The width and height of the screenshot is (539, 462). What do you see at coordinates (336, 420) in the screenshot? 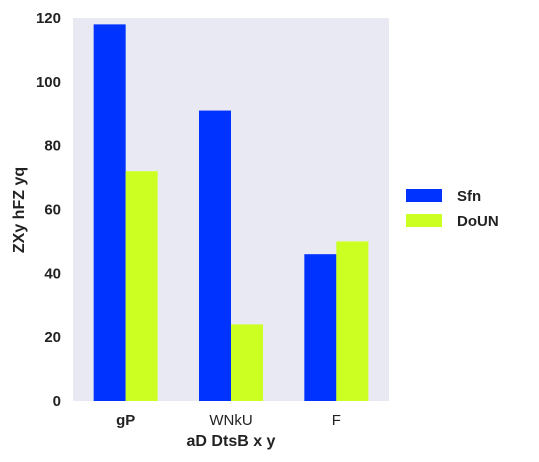
I see `x-tick-label: F` at bounding box center [336, 420].